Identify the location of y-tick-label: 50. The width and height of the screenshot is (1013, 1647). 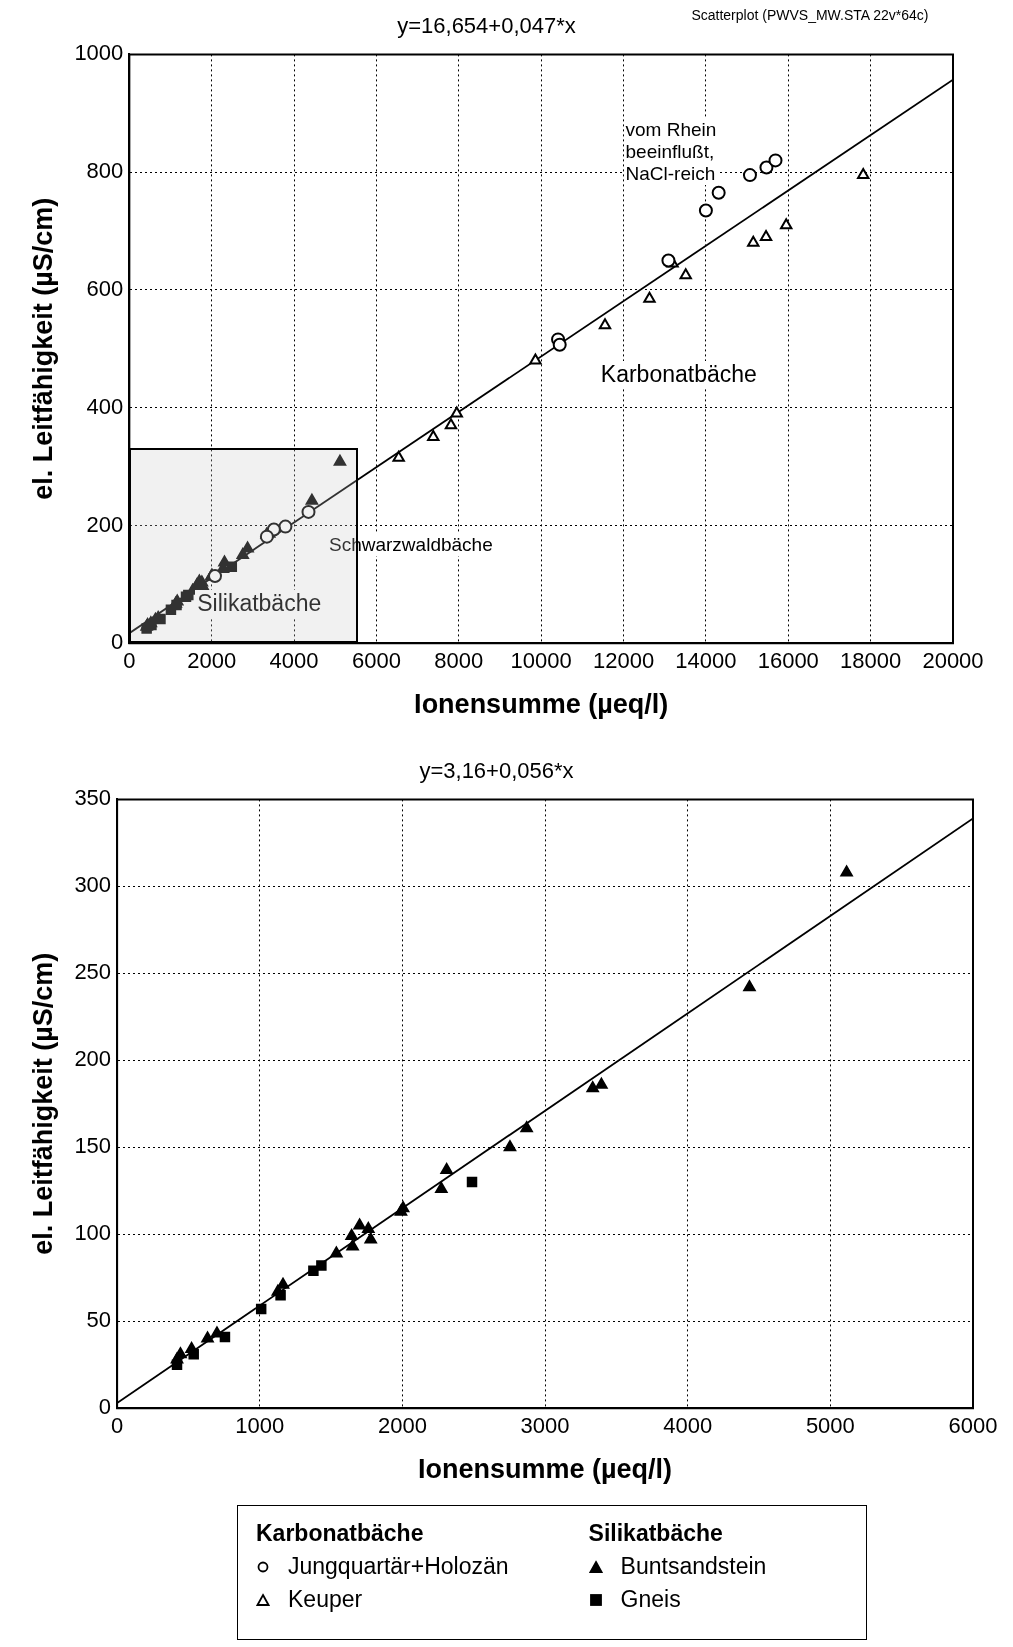
(99, 1320).